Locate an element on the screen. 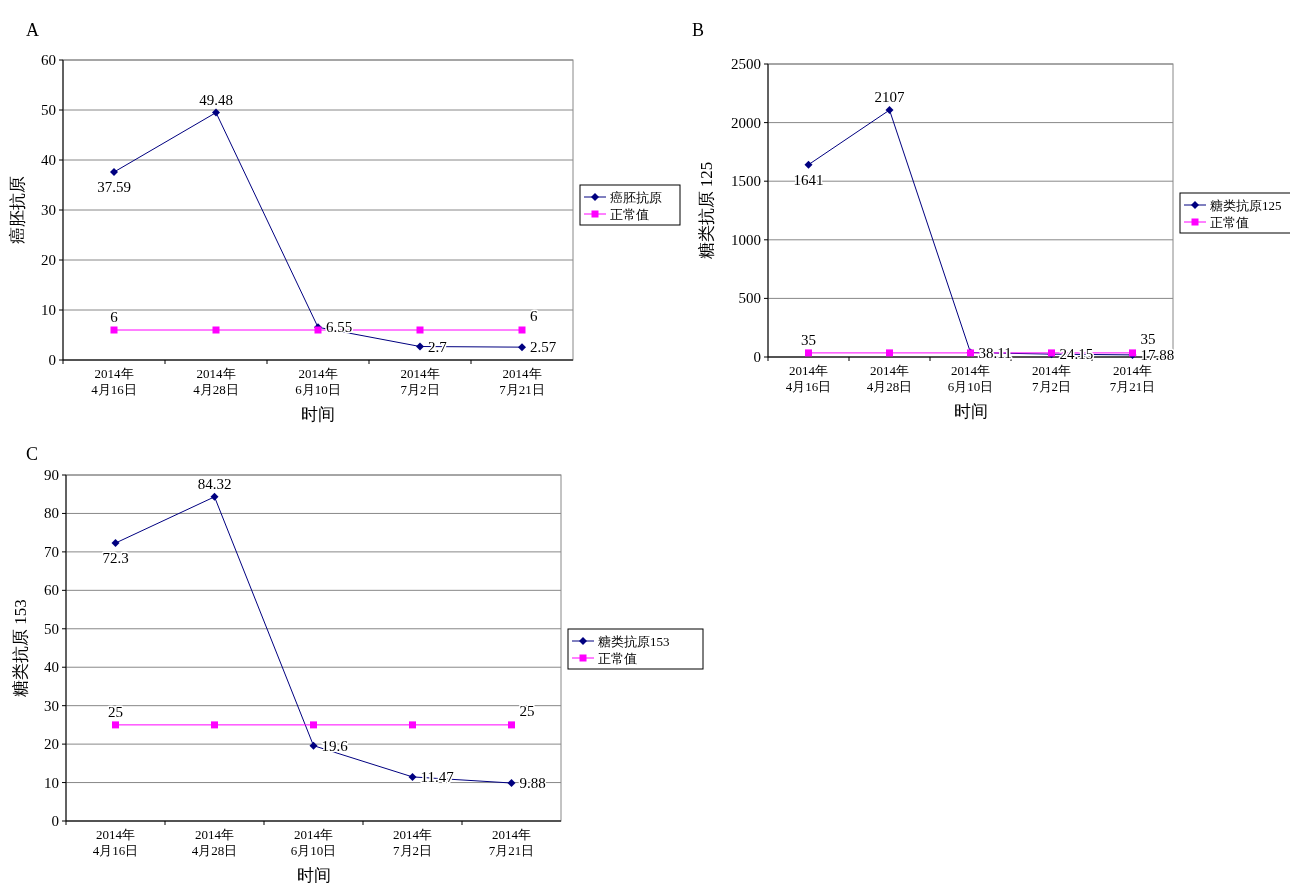 The width and height of the screenshot is (1290, 883). chart-title: C is located at coordinates (32, 454).